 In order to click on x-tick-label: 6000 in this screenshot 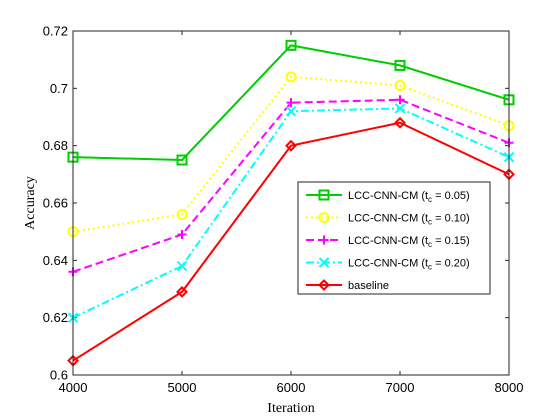, I will do `click(291, 387)`.